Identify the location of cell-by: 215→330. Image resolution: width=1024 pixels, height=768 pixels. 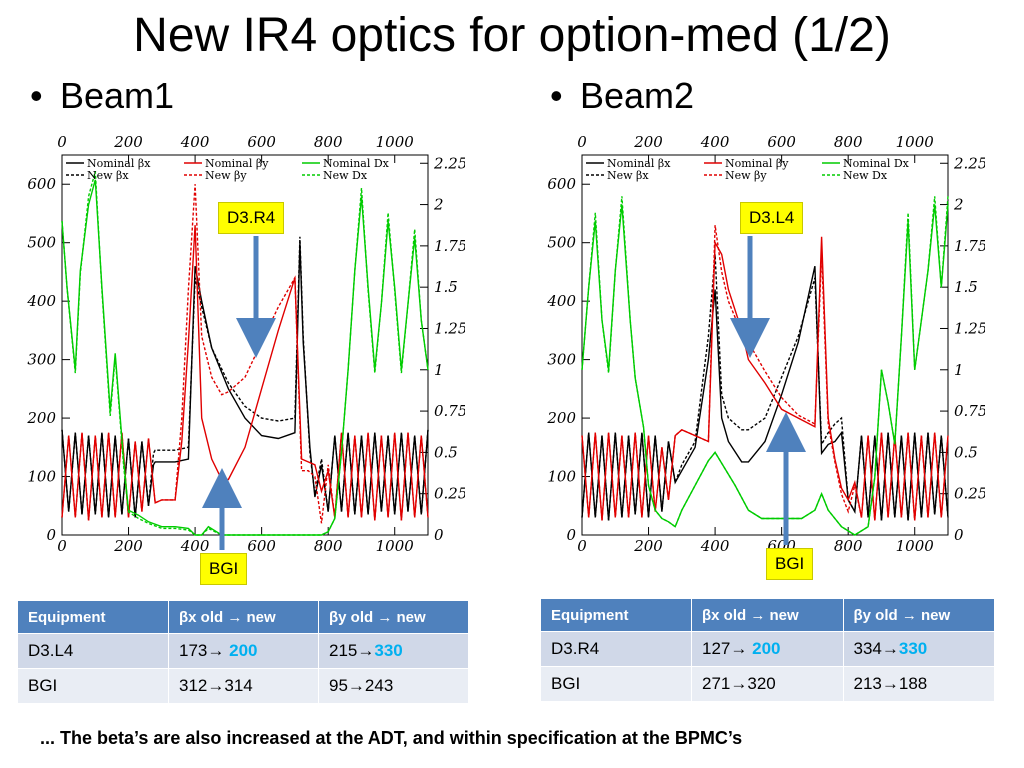
(393, 651).